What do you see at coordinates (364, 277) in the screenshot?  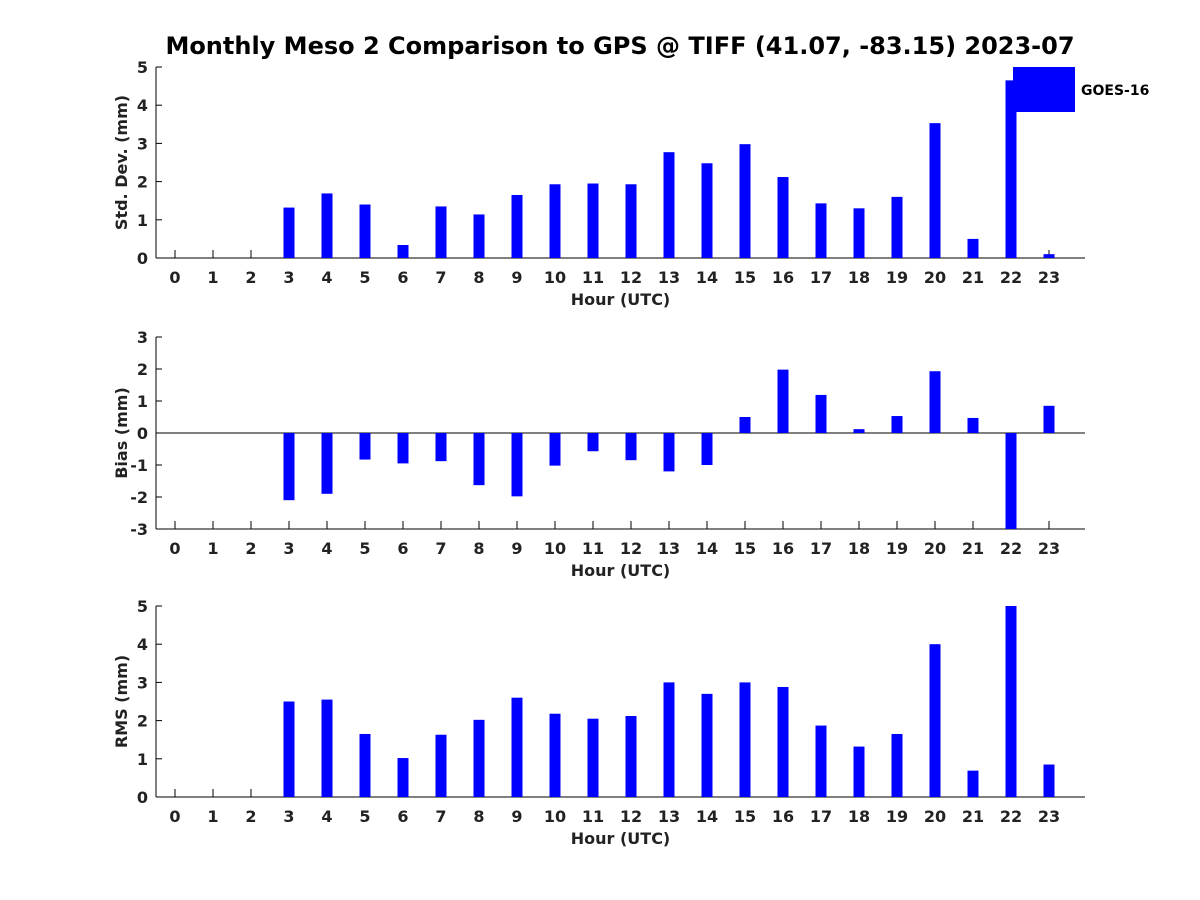 I see `x-tick-label: 5` at bounding box center [364, 277].